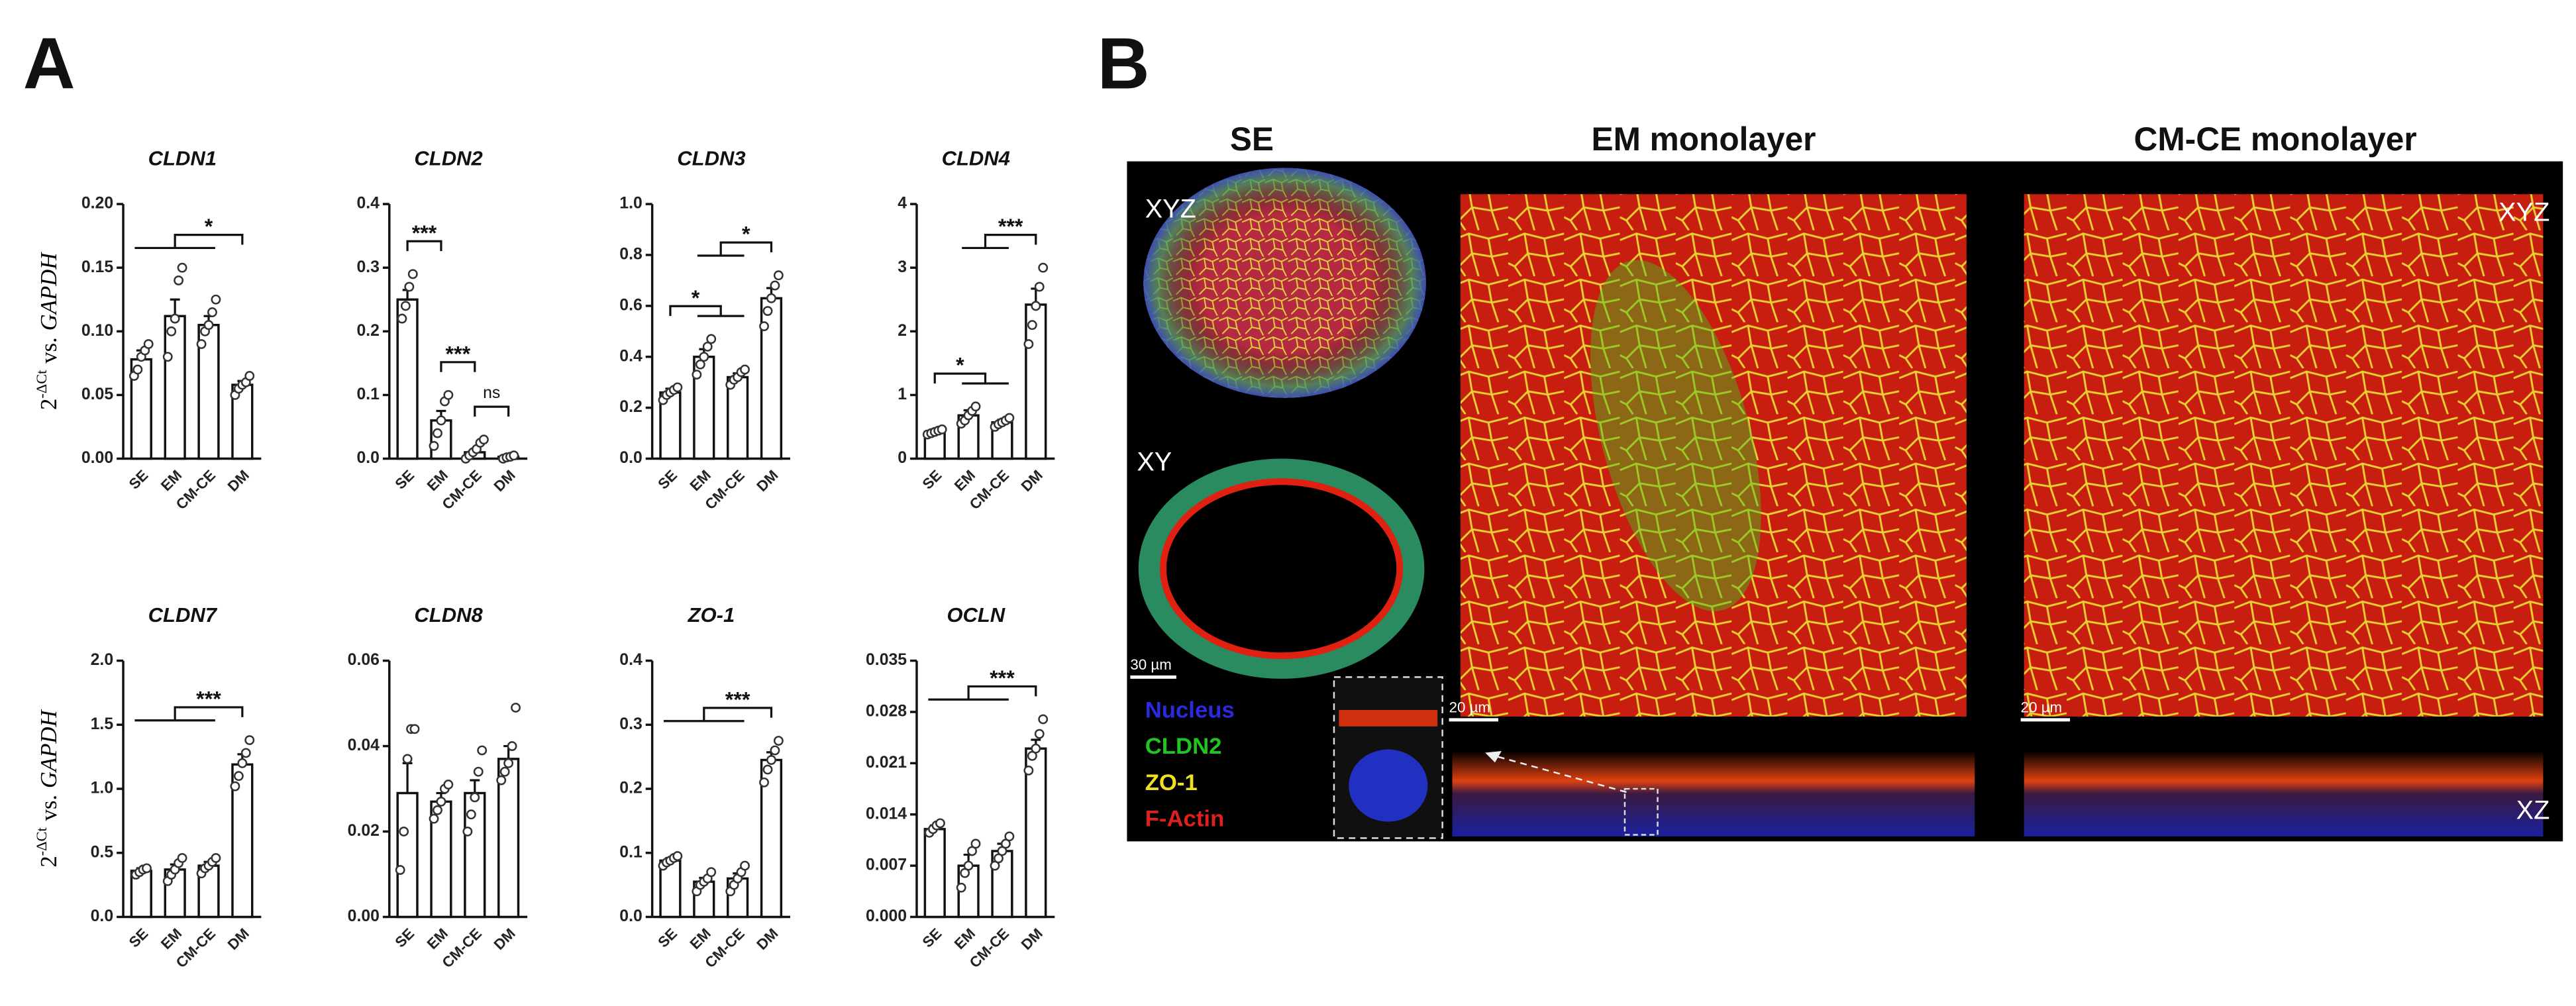 The image size is (2576, 1006). Describe the element at coordinates (631, 852) in the screenshot. I see `y-tick-label: 0.1` at that location.